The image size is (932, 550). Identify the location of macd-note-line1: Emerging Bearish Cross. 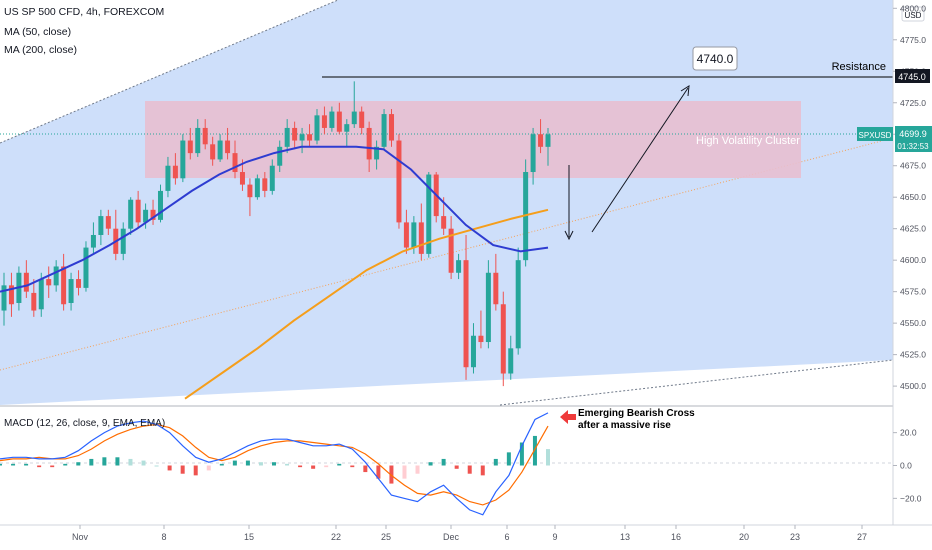
(636, 413).